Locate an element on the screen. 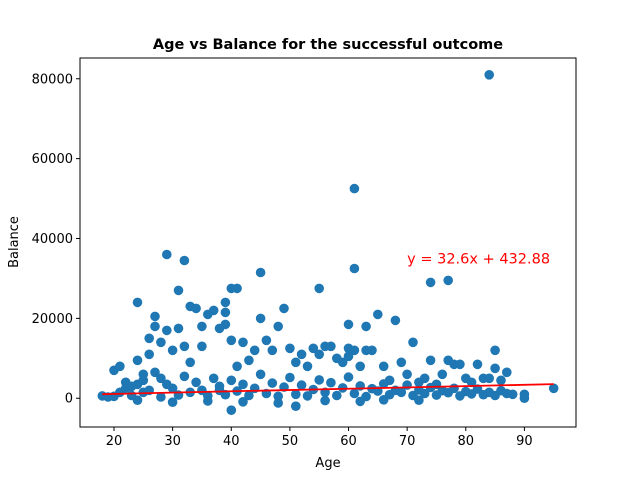 This screenshot has width=640, height=480. y-axis-ticks: 0 20000 40000 60000 80000 is located at coordinates (56, 239).